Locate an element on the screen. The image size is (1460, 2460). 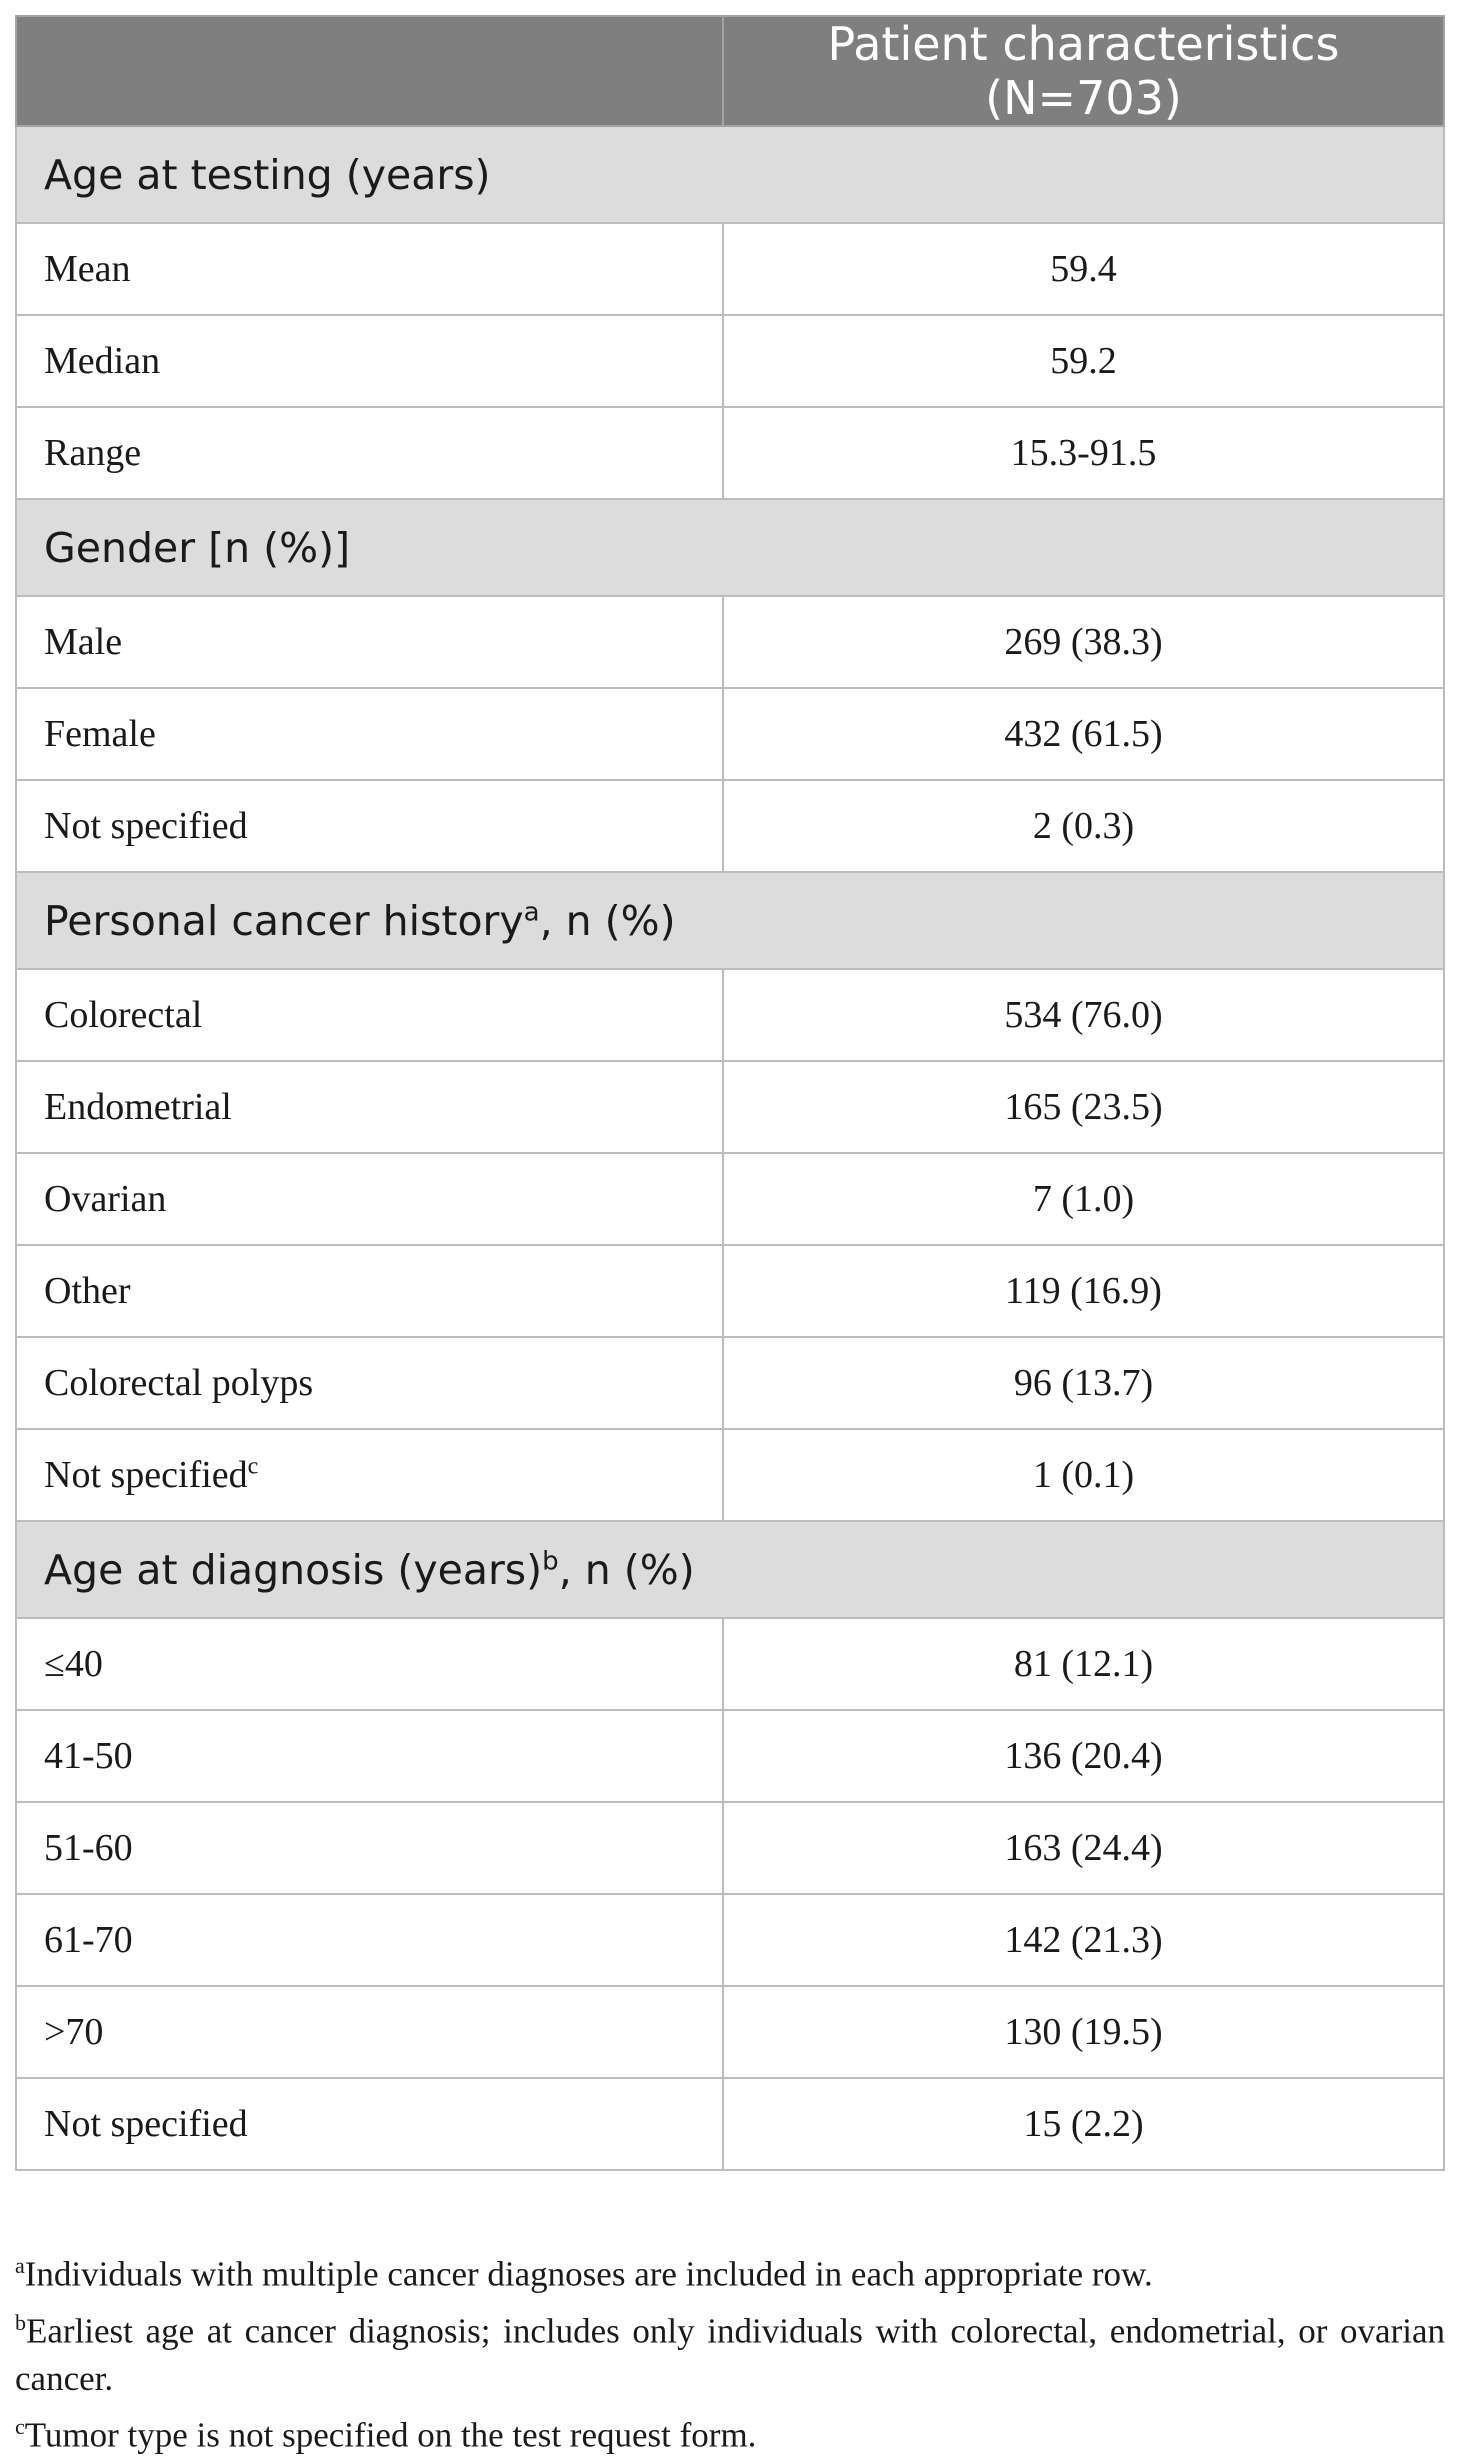
section-title-text: Age at testing (years) is located at coordinates (267, 174).